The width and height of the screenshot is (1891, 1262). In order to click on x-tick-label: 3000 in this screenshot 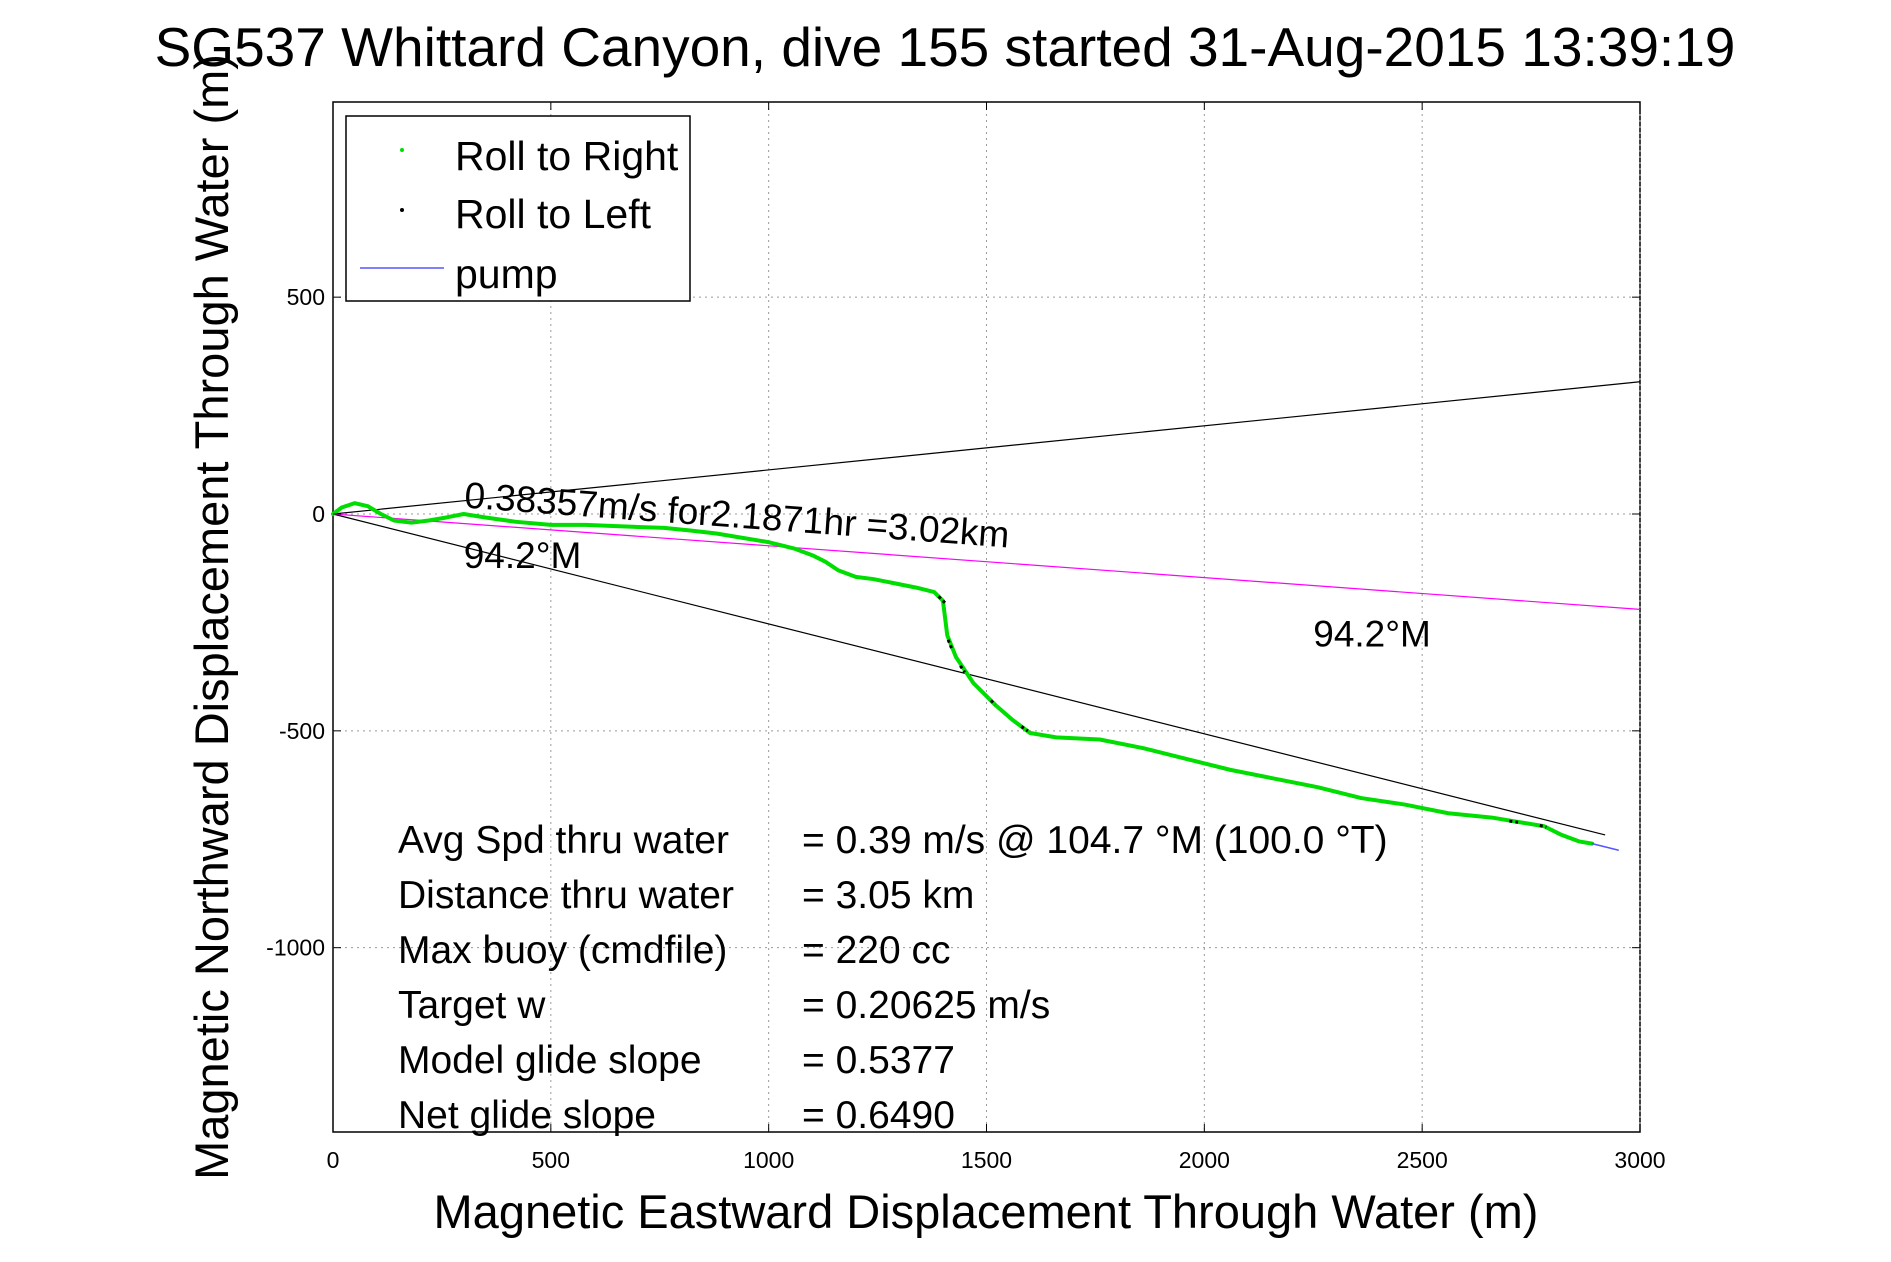, I will do `click(1639, 1160)`.